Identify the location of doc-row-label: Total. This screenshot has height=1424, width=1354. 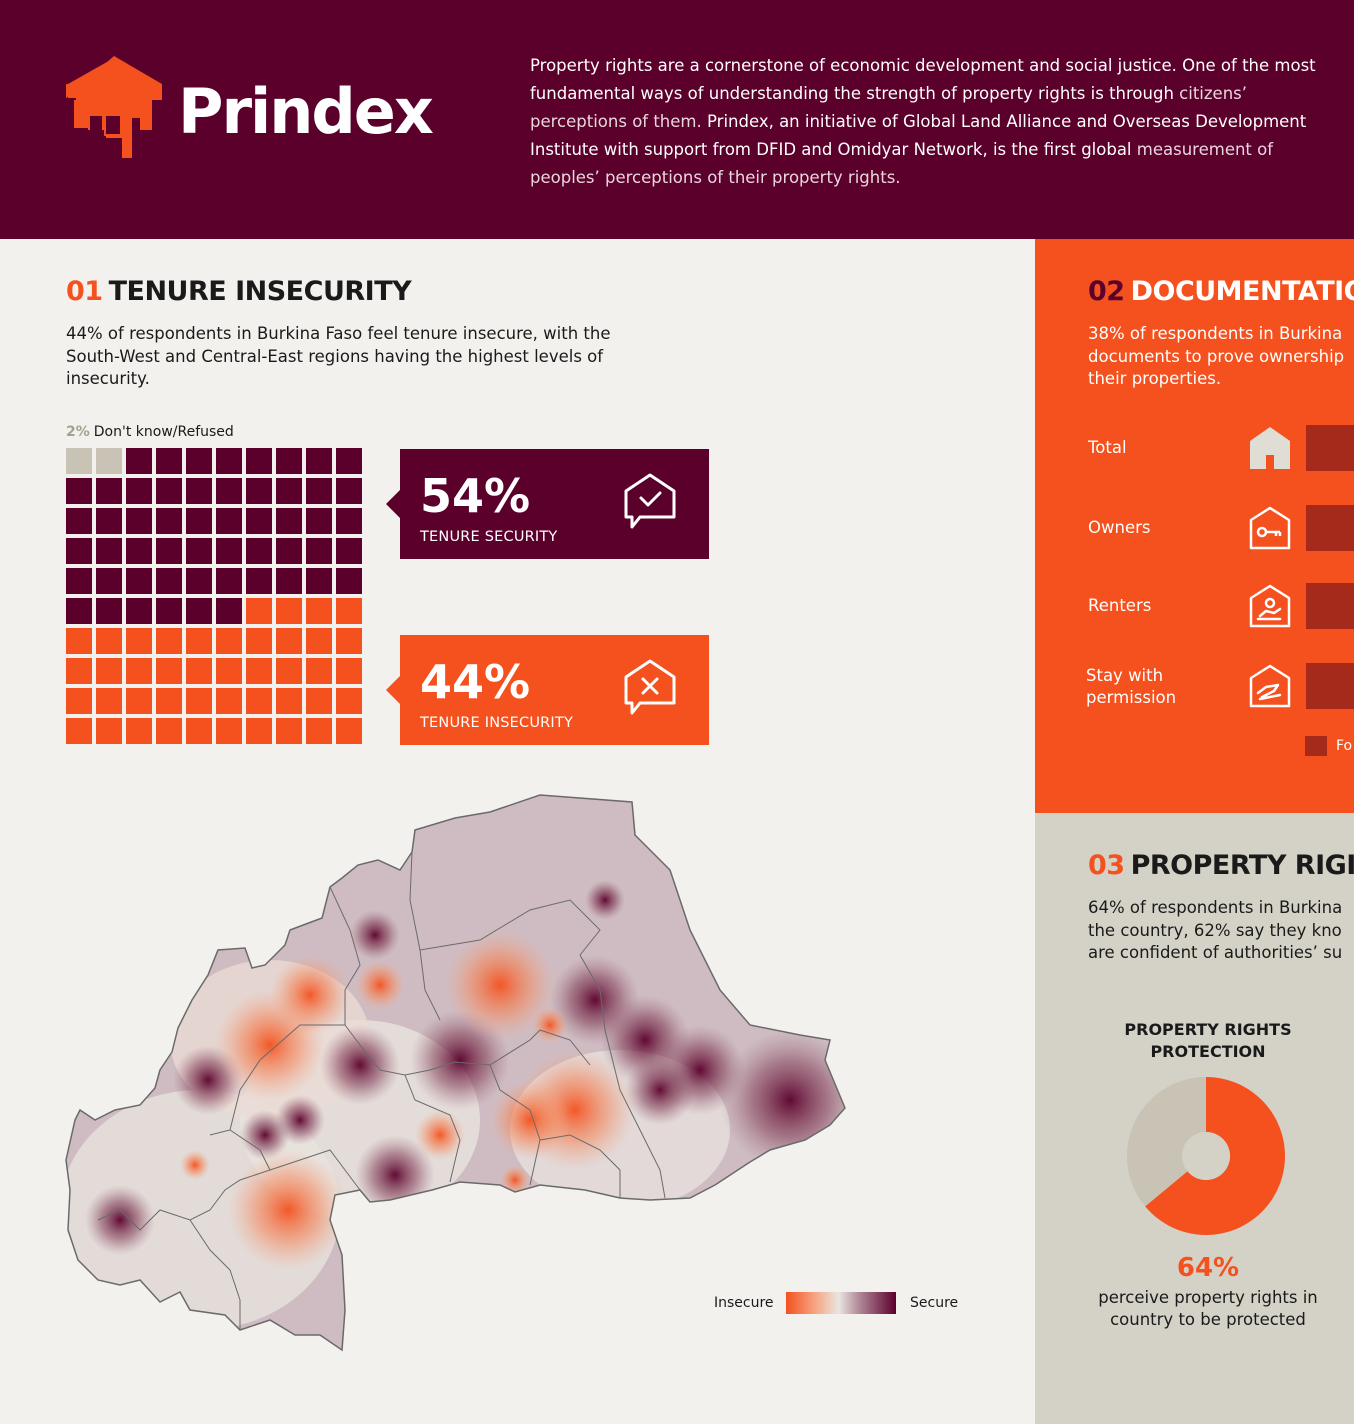
(1107, 447).